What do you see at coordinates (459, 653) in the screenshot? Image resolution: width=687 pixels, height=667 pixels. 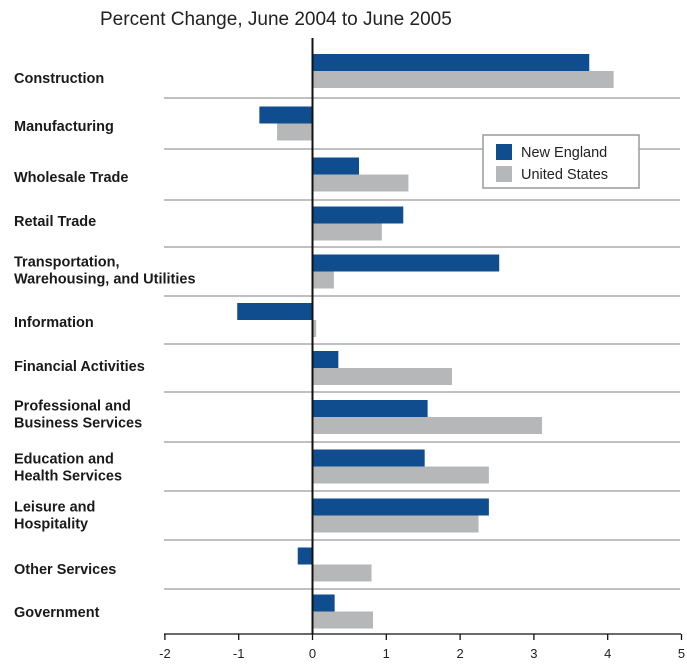 I see `x-tick-label: 2` at bounding box center [459, 653].